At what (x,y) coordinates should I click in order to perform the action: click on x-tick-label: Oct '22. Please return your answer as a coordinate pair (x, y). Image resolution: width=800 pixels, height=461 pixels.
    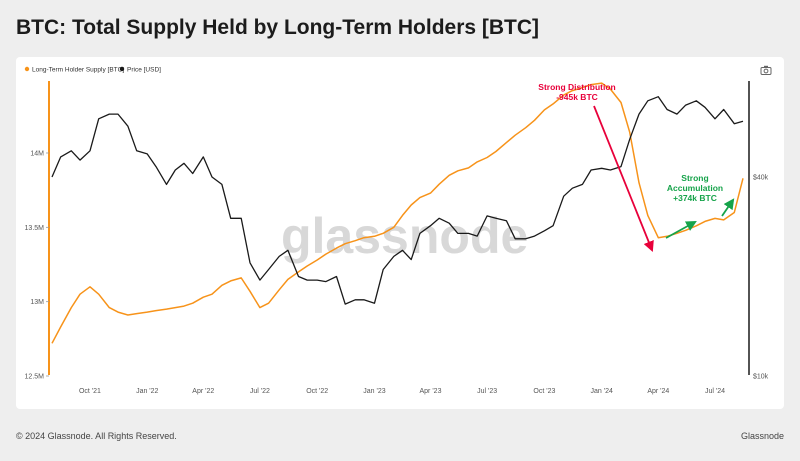
    Looking at the image, I should click on (317, 391).